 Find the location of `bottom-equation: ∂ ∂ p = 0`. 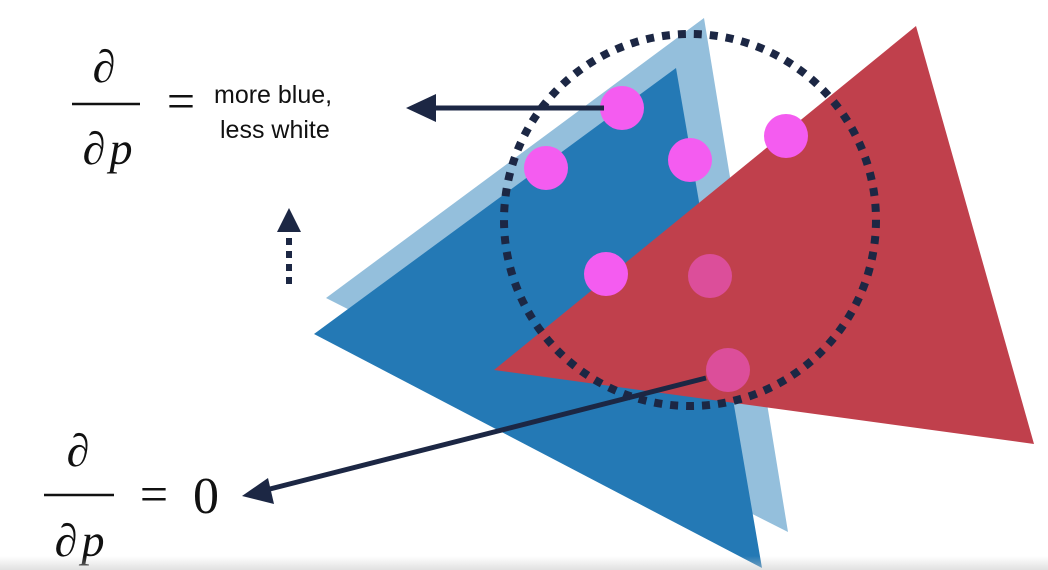

bottom-equation: ∂ ∂ p = 0 is located at coordinates (131, 495).